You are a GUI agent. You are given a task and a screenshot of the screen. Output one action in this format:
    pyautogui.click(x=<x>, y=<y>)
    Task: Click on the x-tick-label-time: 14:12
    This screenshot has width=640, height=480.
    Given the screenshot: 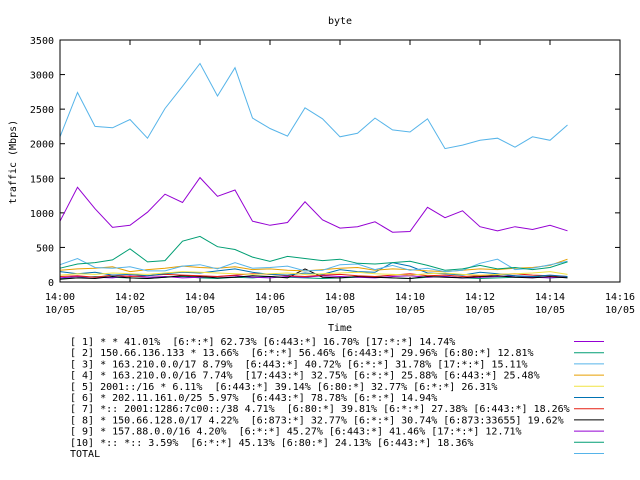 What is the action you would take?
    pyautogui.click(x=480, y=297)
    